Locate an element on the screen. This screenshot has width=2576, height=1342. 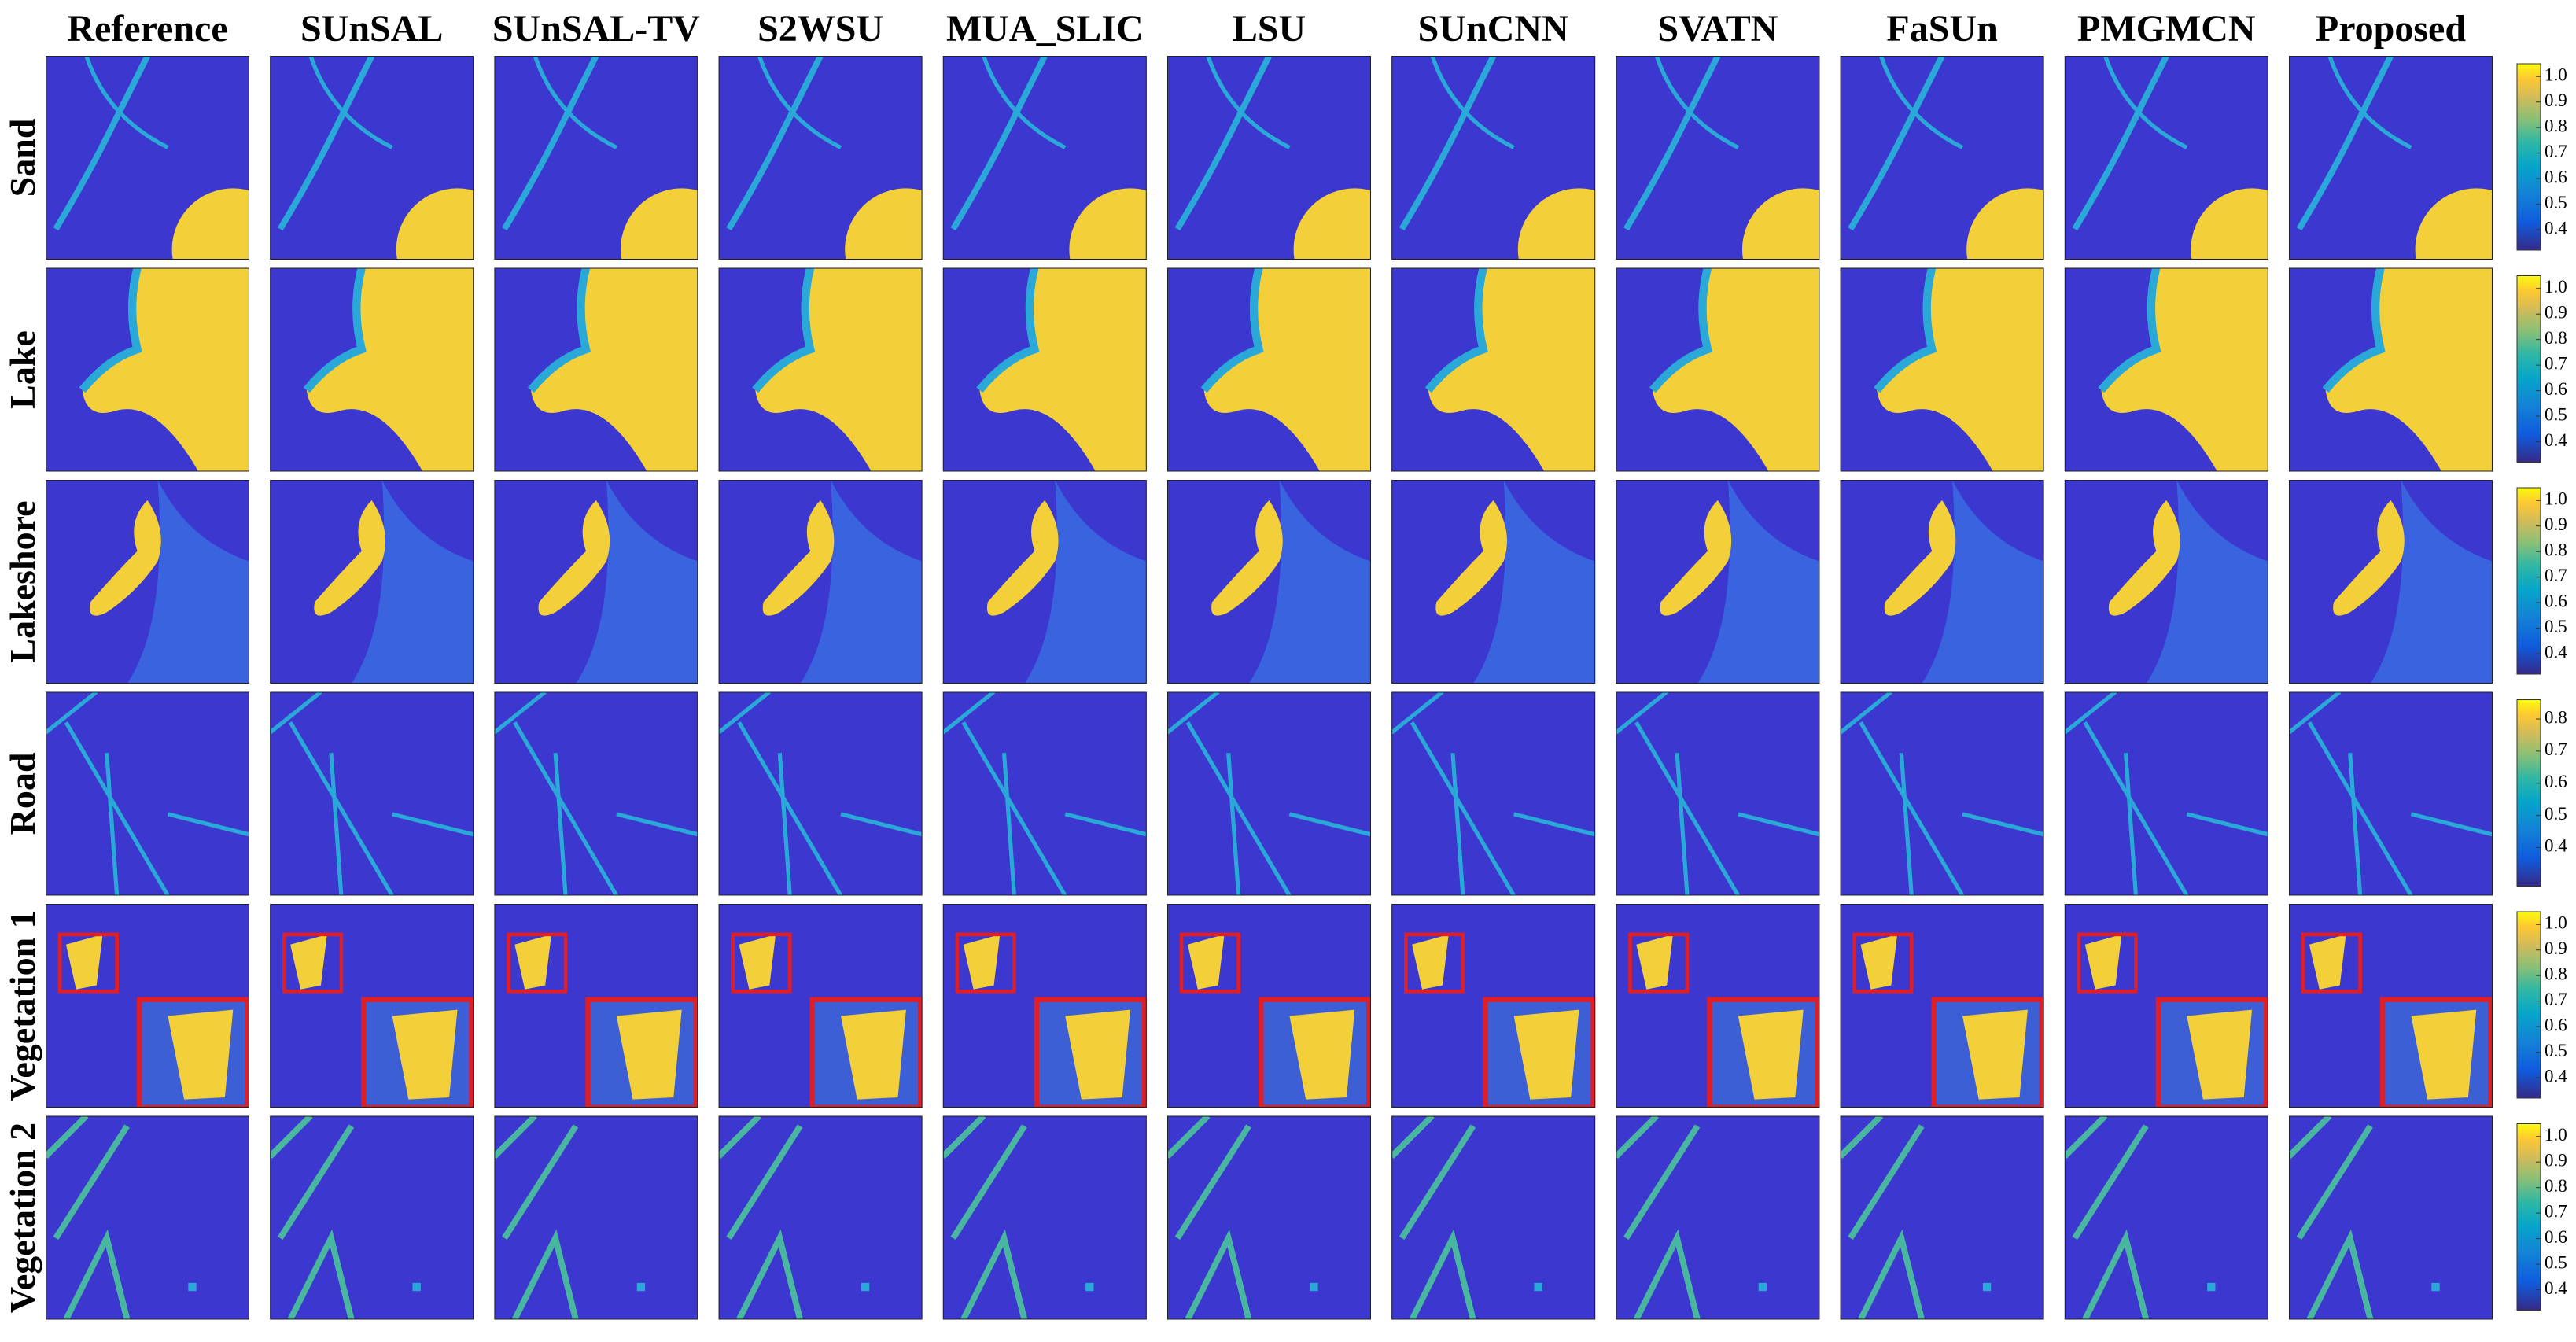
colorbar is located at coordinates (2528, 1005).